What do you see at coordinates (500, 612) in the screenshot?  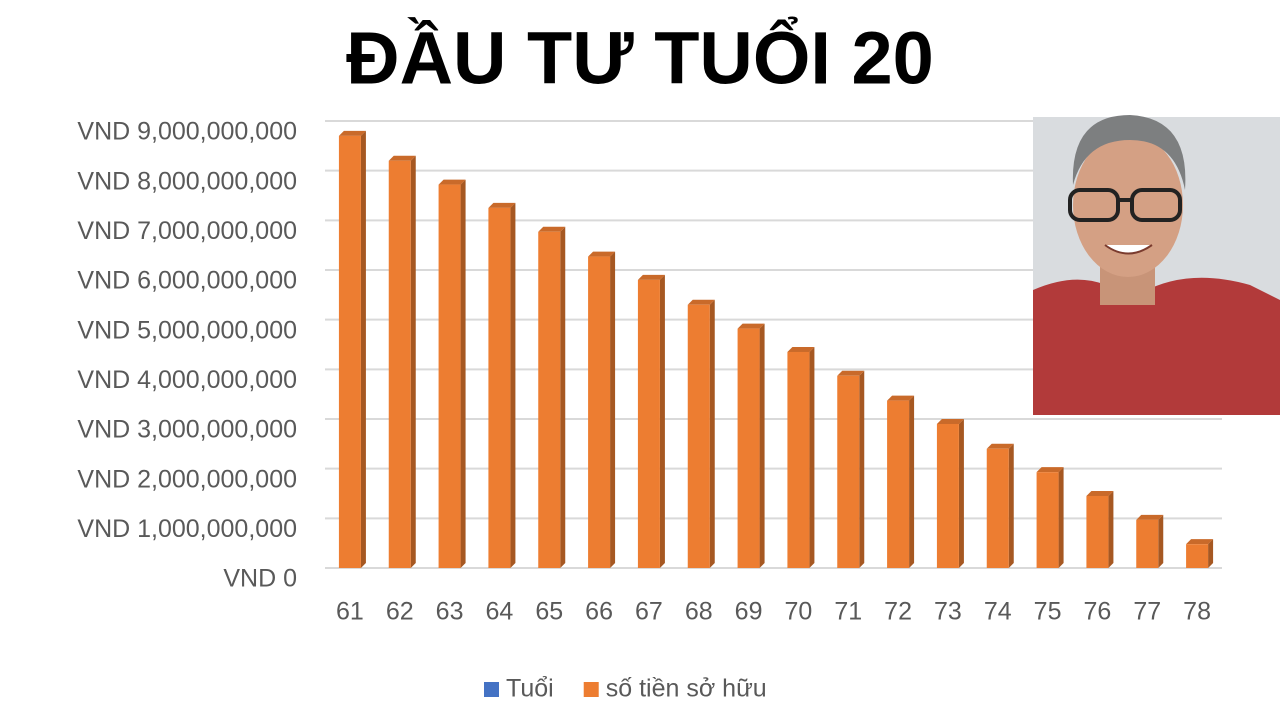 I see `x-tick-label: 64` at bounding box center [500, 612].